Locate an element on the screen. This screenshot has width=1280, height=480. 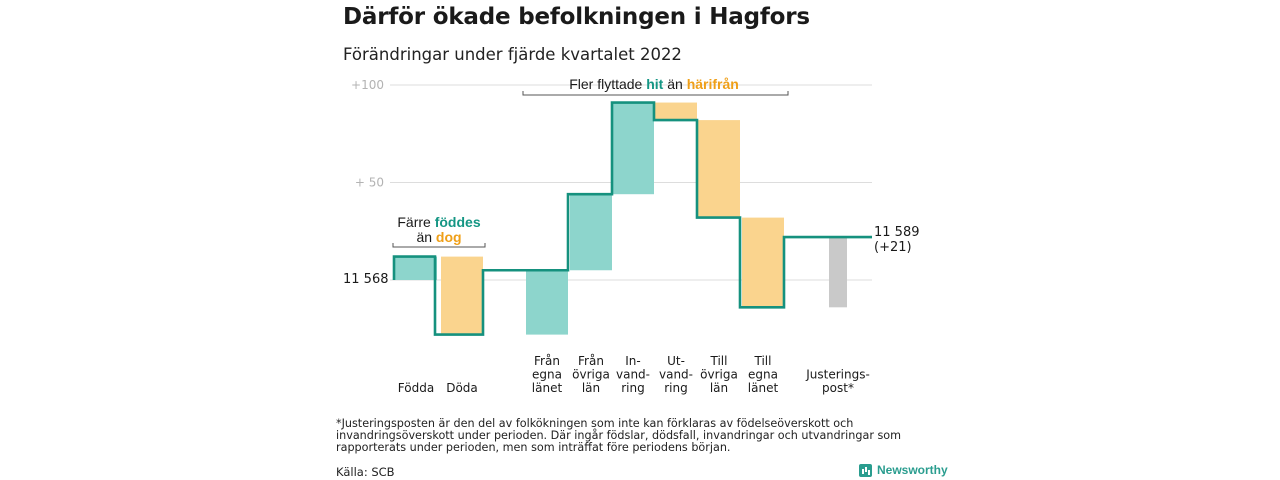
births-annotation-text-2: än is located at coordinates (425, 237).